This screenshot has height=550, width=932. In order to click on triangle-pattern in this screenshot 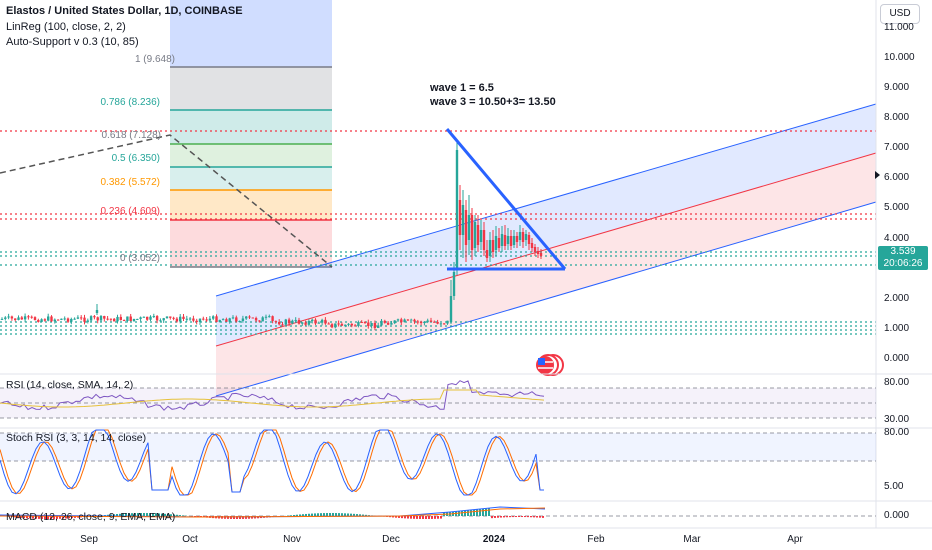, I will do `click(506, 199)`.